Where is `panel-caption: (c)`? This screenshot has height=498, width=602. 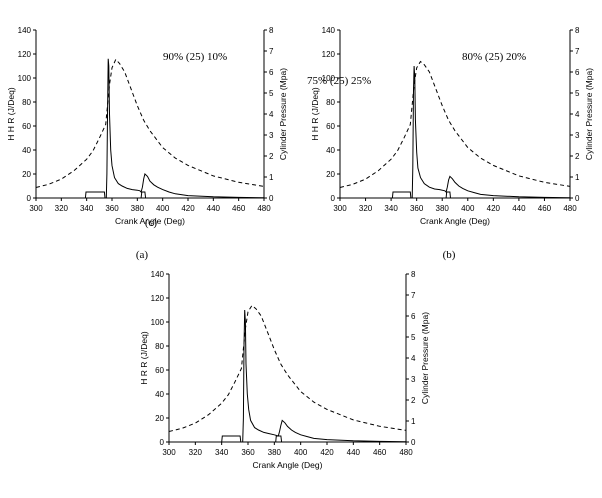
panel-caption: (c) is located at coordinates (151, 223).